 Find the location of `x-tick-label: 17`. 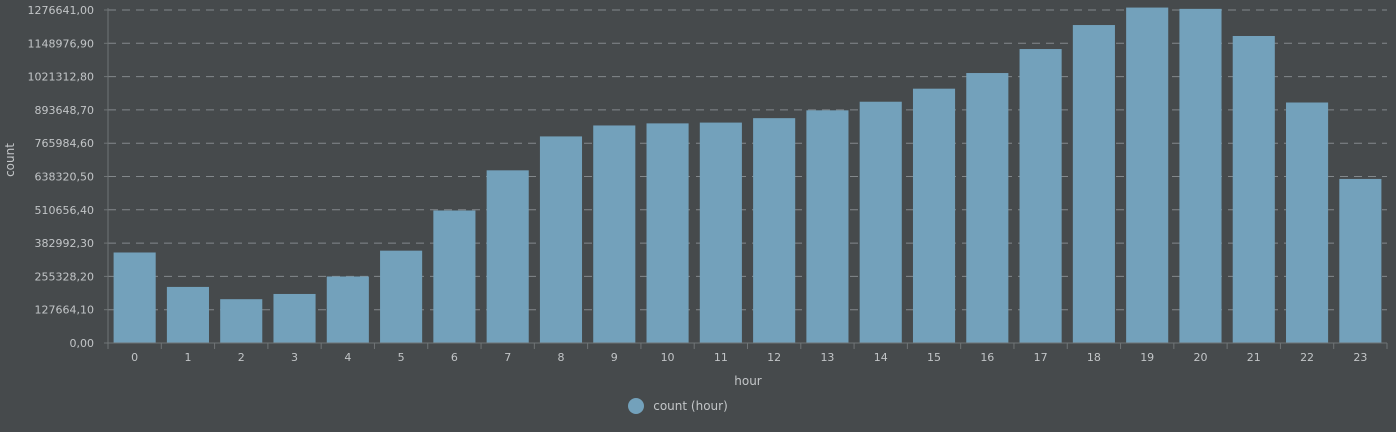

x-tick-label: 17 is located at coordinates (1041, 357).